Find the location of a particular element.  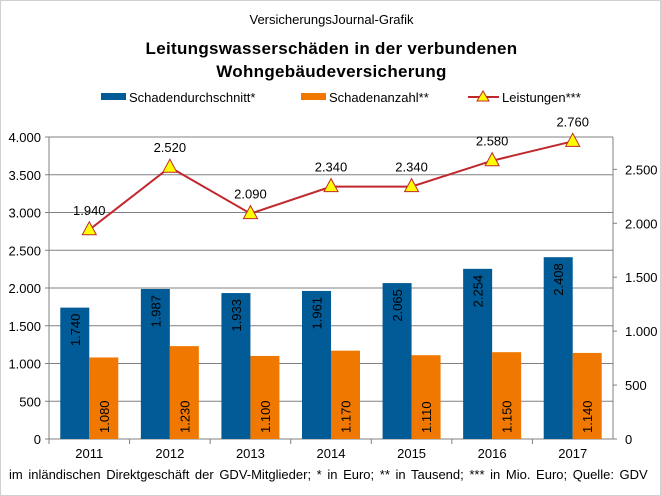

x-tick-label: 2014 is located at coordinates (331, 453).